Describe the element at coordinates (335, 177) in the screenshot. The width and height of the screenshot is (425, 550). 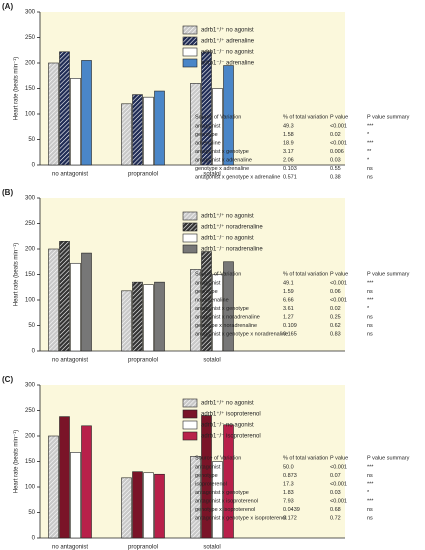
I see `table-cell: 0.38` at that location.